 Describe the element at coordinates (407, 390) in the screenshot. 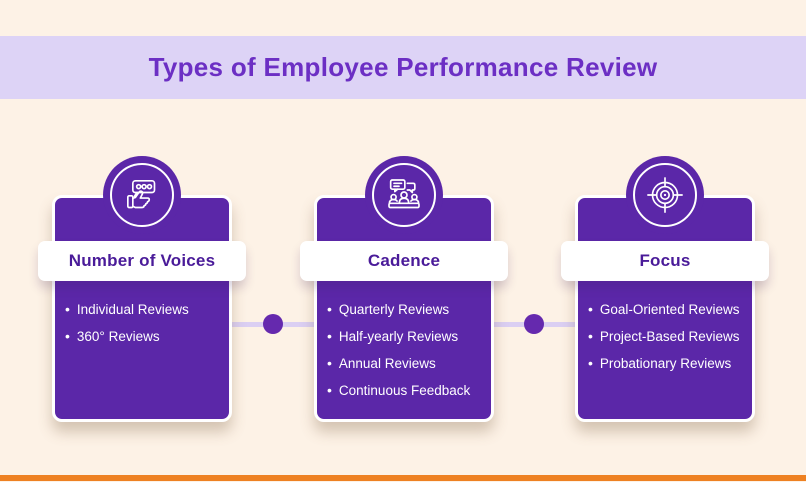

I see `list-item: • Continuous Feedback` at that location.